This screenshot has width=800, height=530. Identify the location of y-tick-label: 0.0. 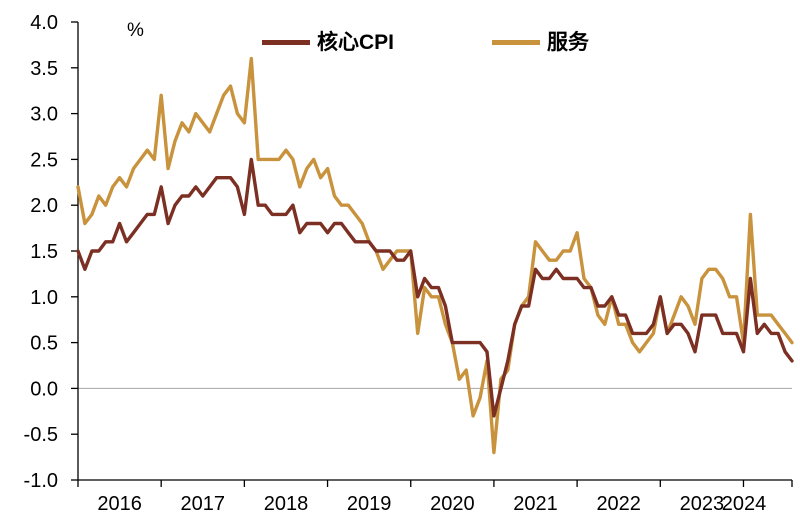
(44, 389).